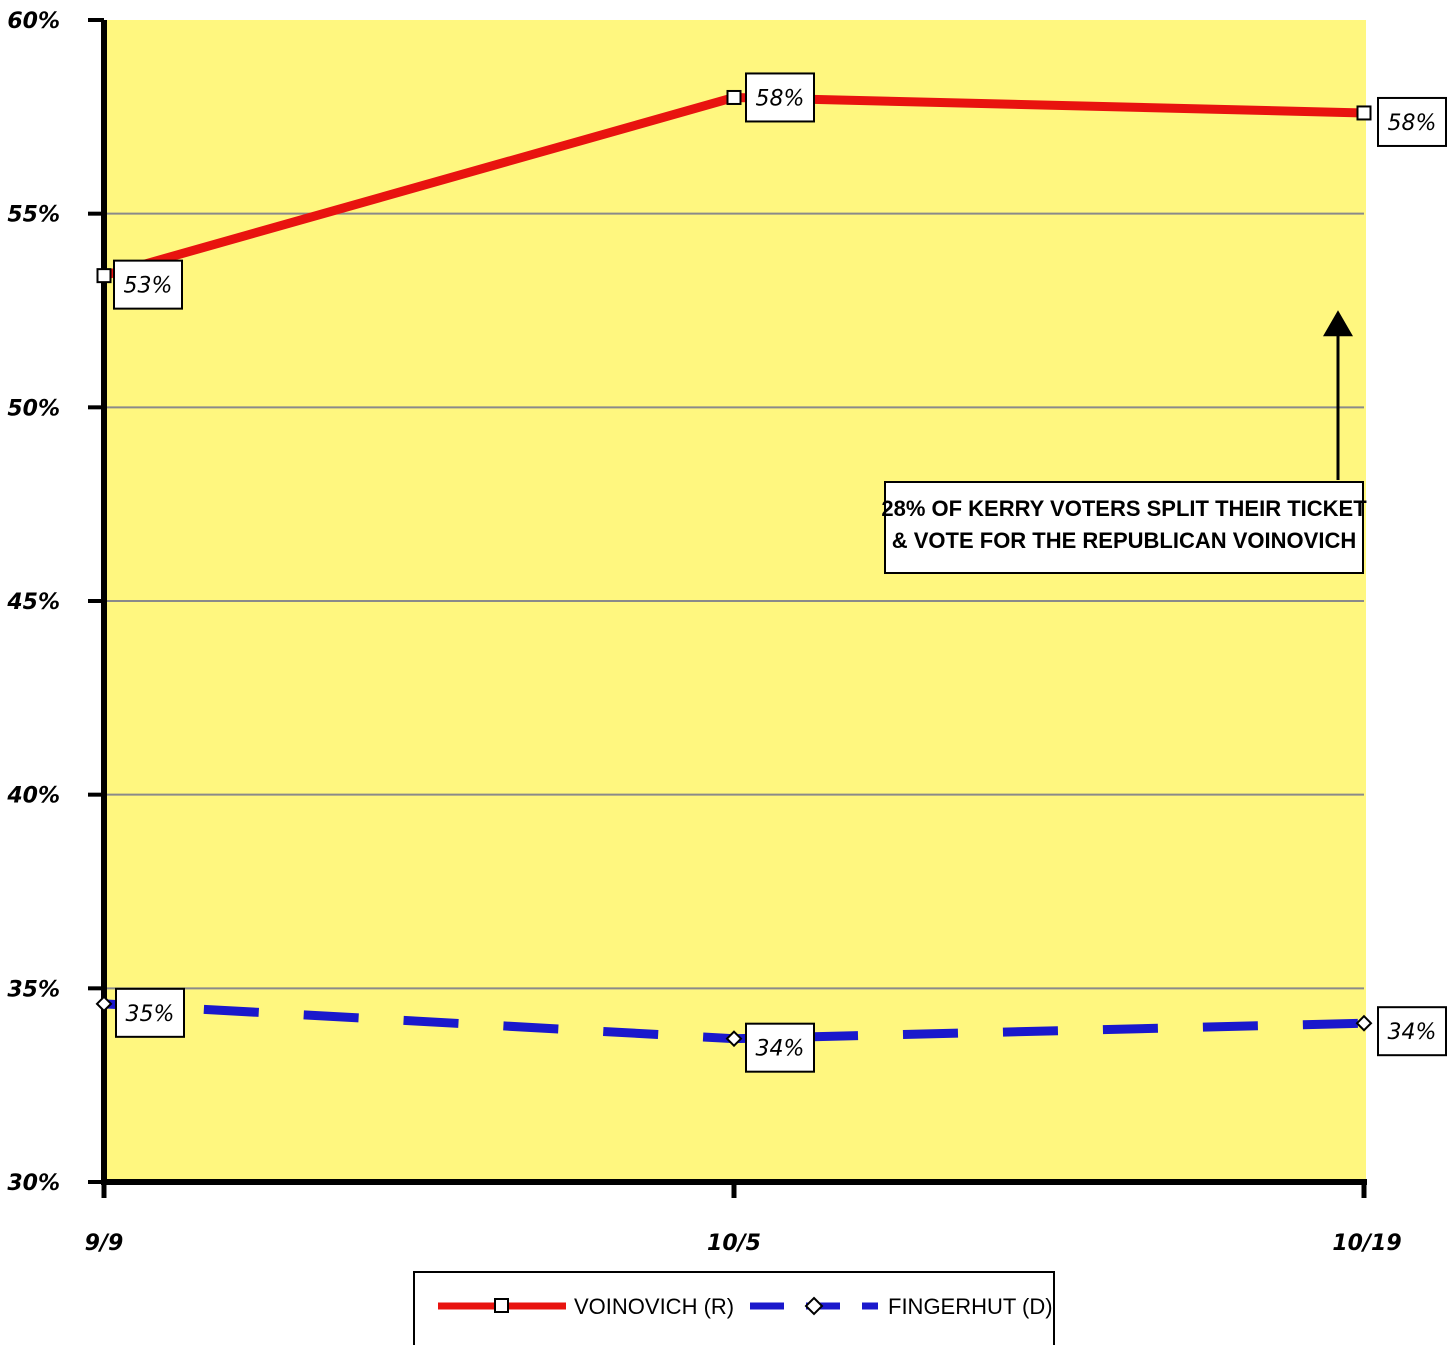  Describe the element at coordinates (814, 1306) in the screenshot. I see `legend-fingerhut-marker` at that location.